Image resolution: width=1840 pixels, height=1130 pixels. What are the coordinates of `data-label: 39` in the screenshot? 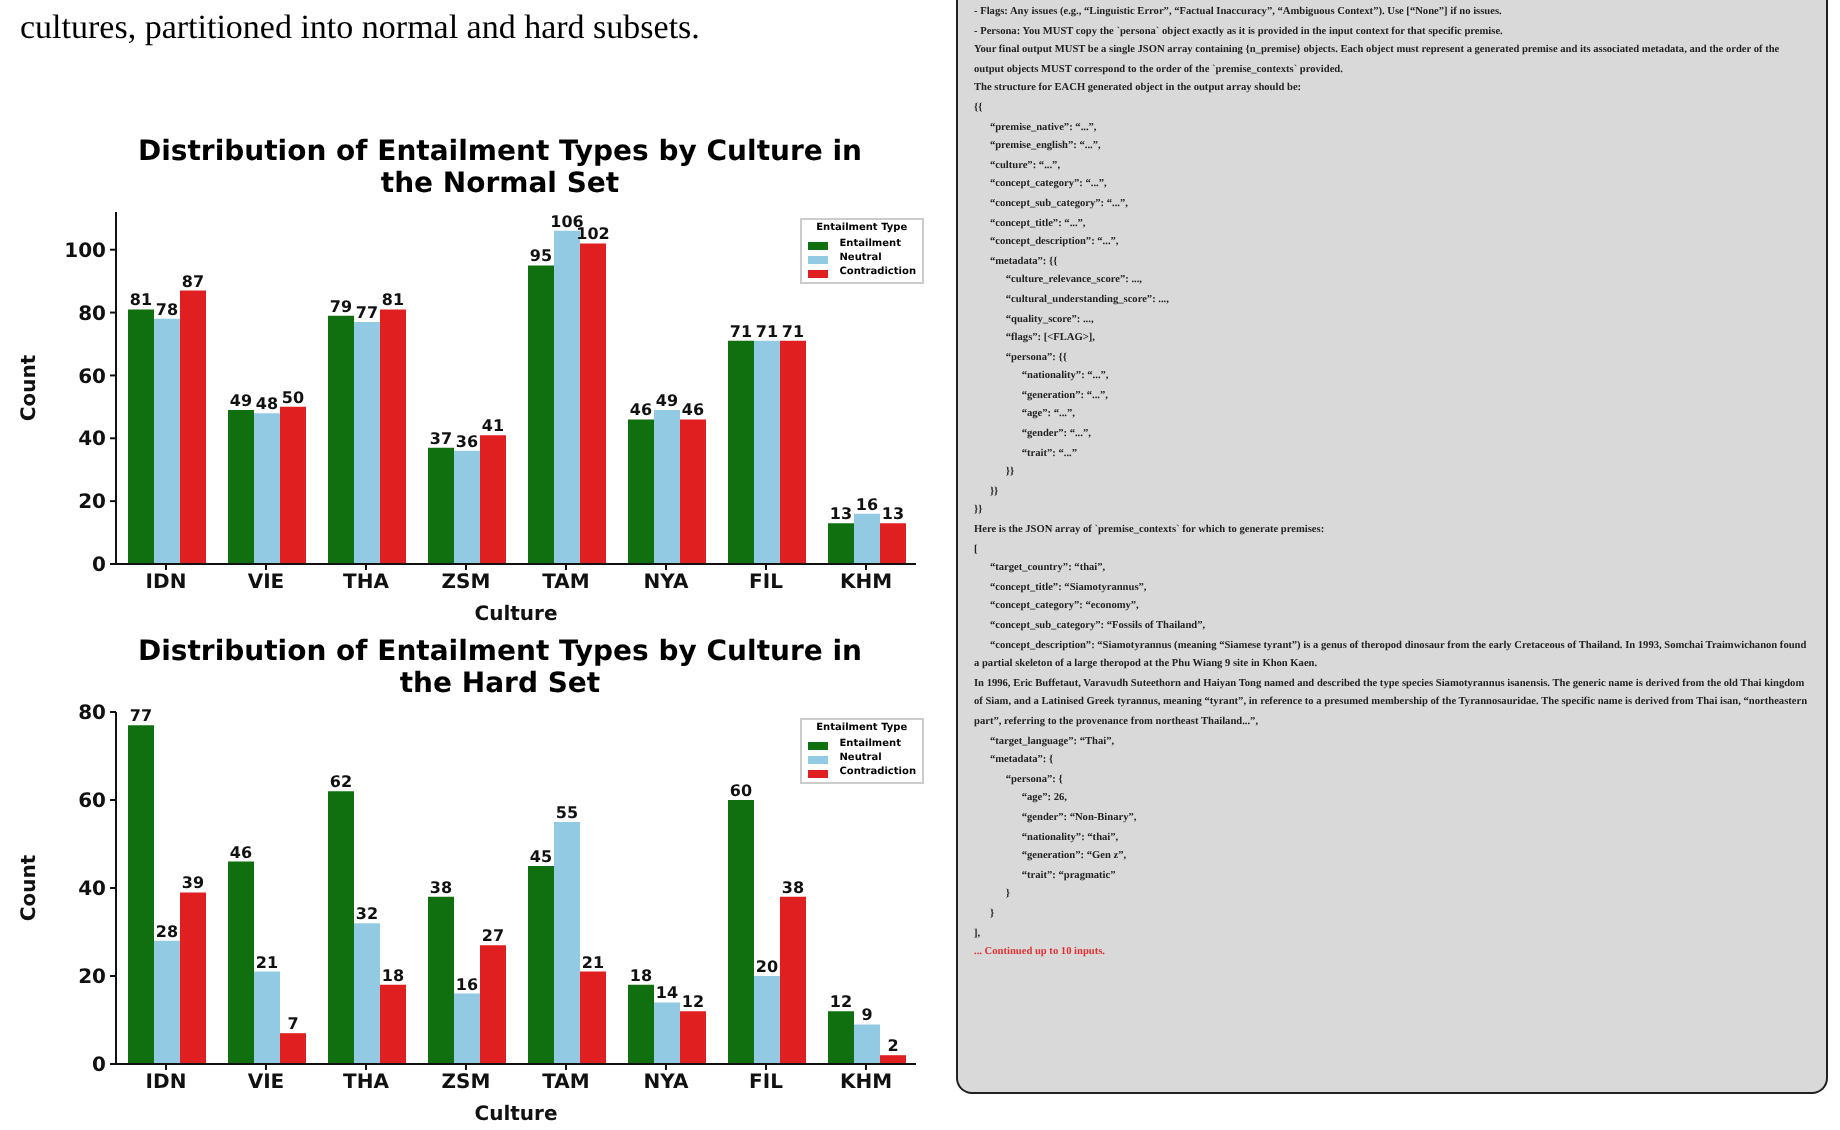 It's located at (193, 883).